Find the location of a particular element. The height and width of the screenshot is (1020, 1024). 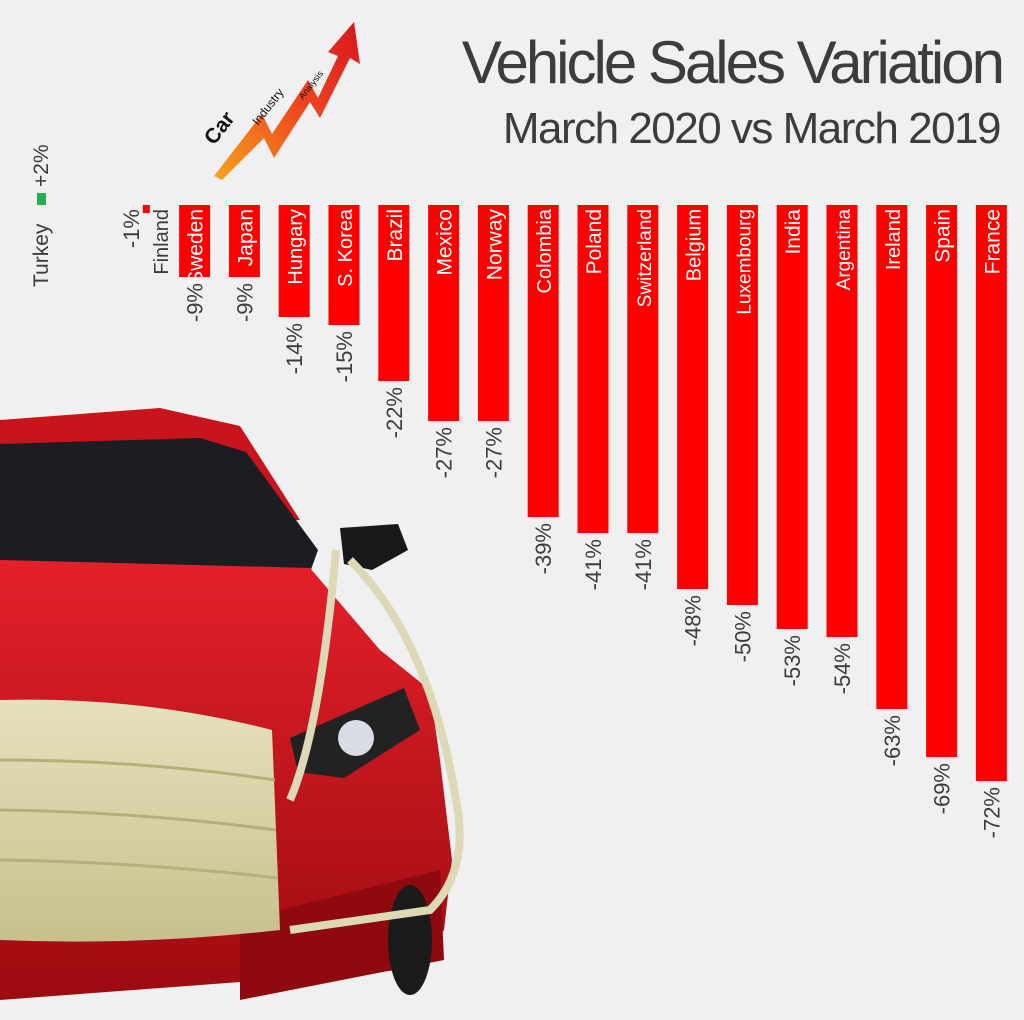

bar-brazil is located at coordinates (394, 293).